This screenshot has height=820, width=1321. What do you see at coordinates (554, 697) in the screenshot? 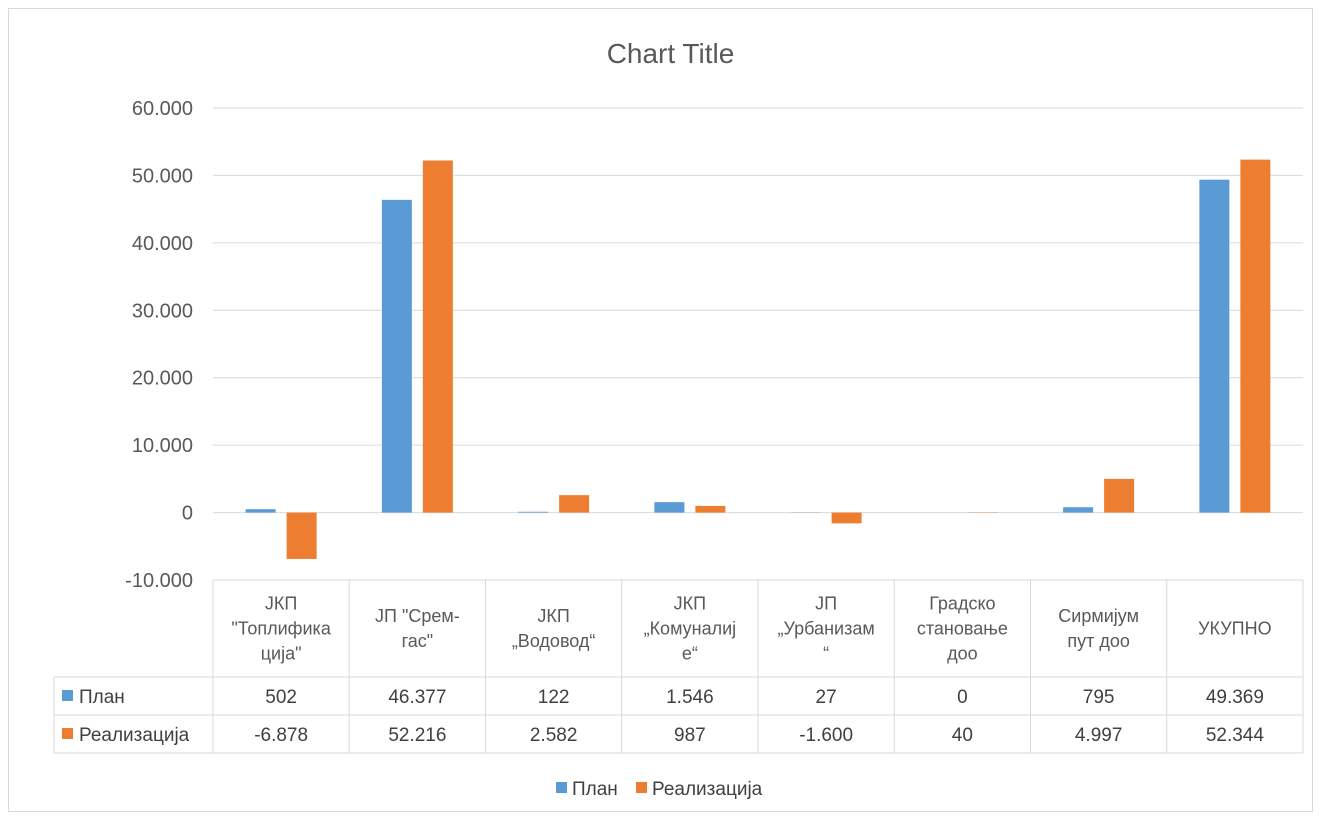
I see `data-label: 122` at bounding box center [554, 697].